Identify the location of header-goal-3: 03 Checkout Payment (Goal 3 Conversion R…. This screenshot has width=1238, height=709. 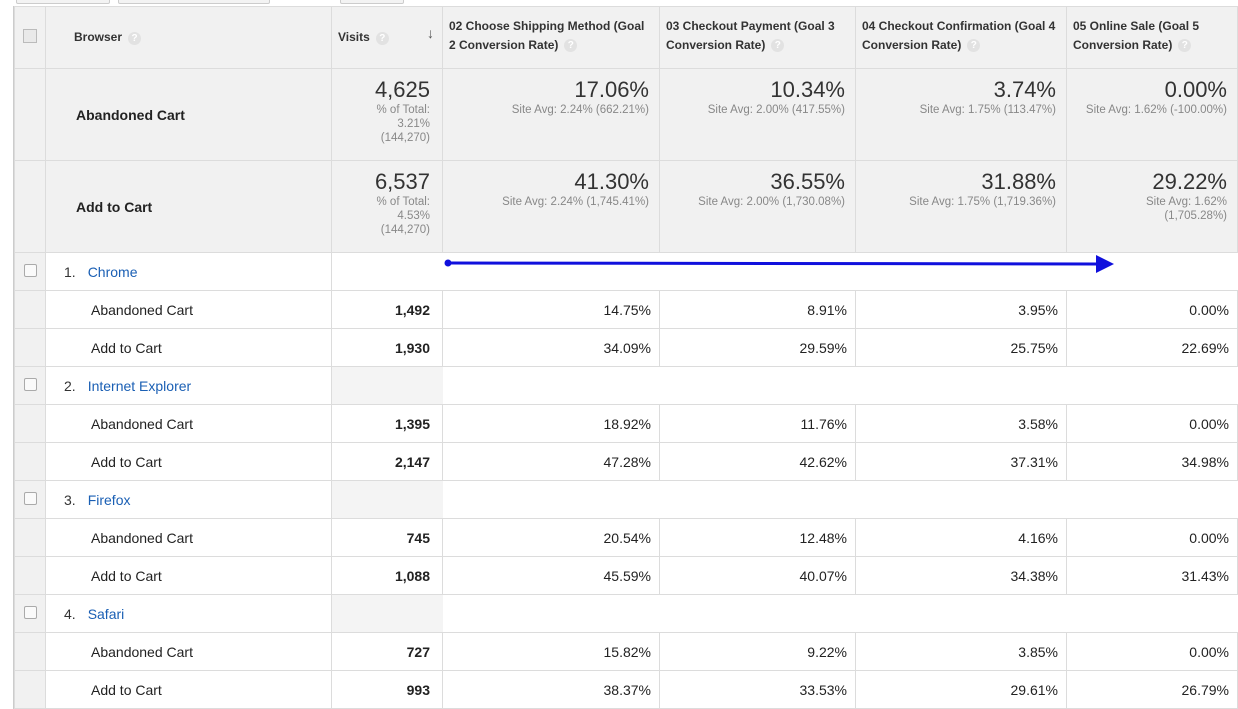
(757, 37).